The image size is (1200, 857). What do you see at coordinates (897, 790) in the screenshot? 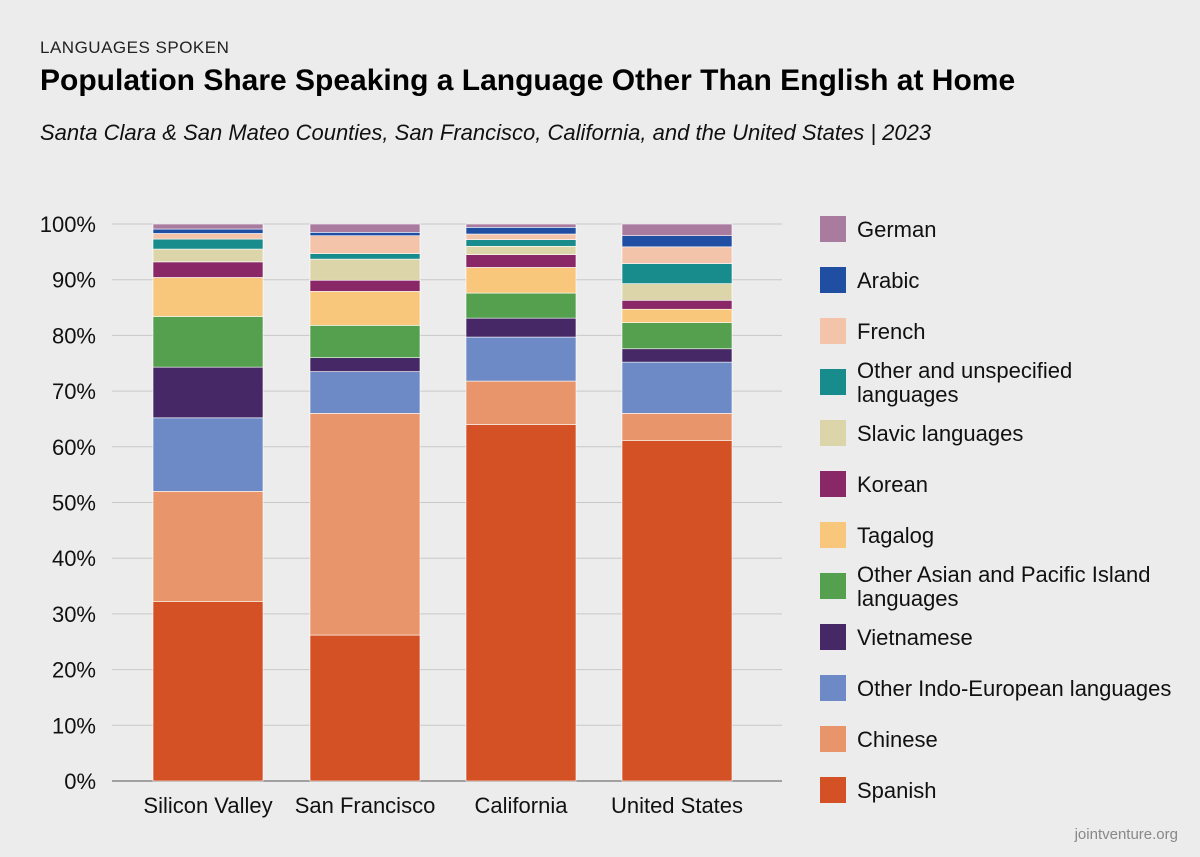
I see `legend-label: Spanish` at bounding box center [897, 790].